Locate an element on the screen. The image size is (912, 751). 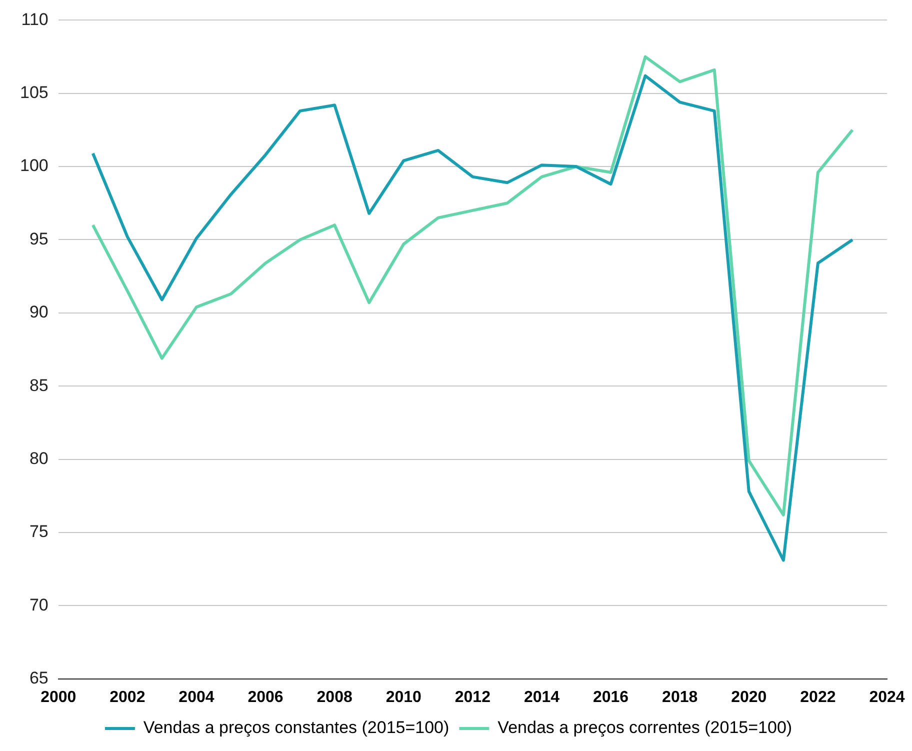
x-tick-label: 2016 is located at coordinates (610, 697).